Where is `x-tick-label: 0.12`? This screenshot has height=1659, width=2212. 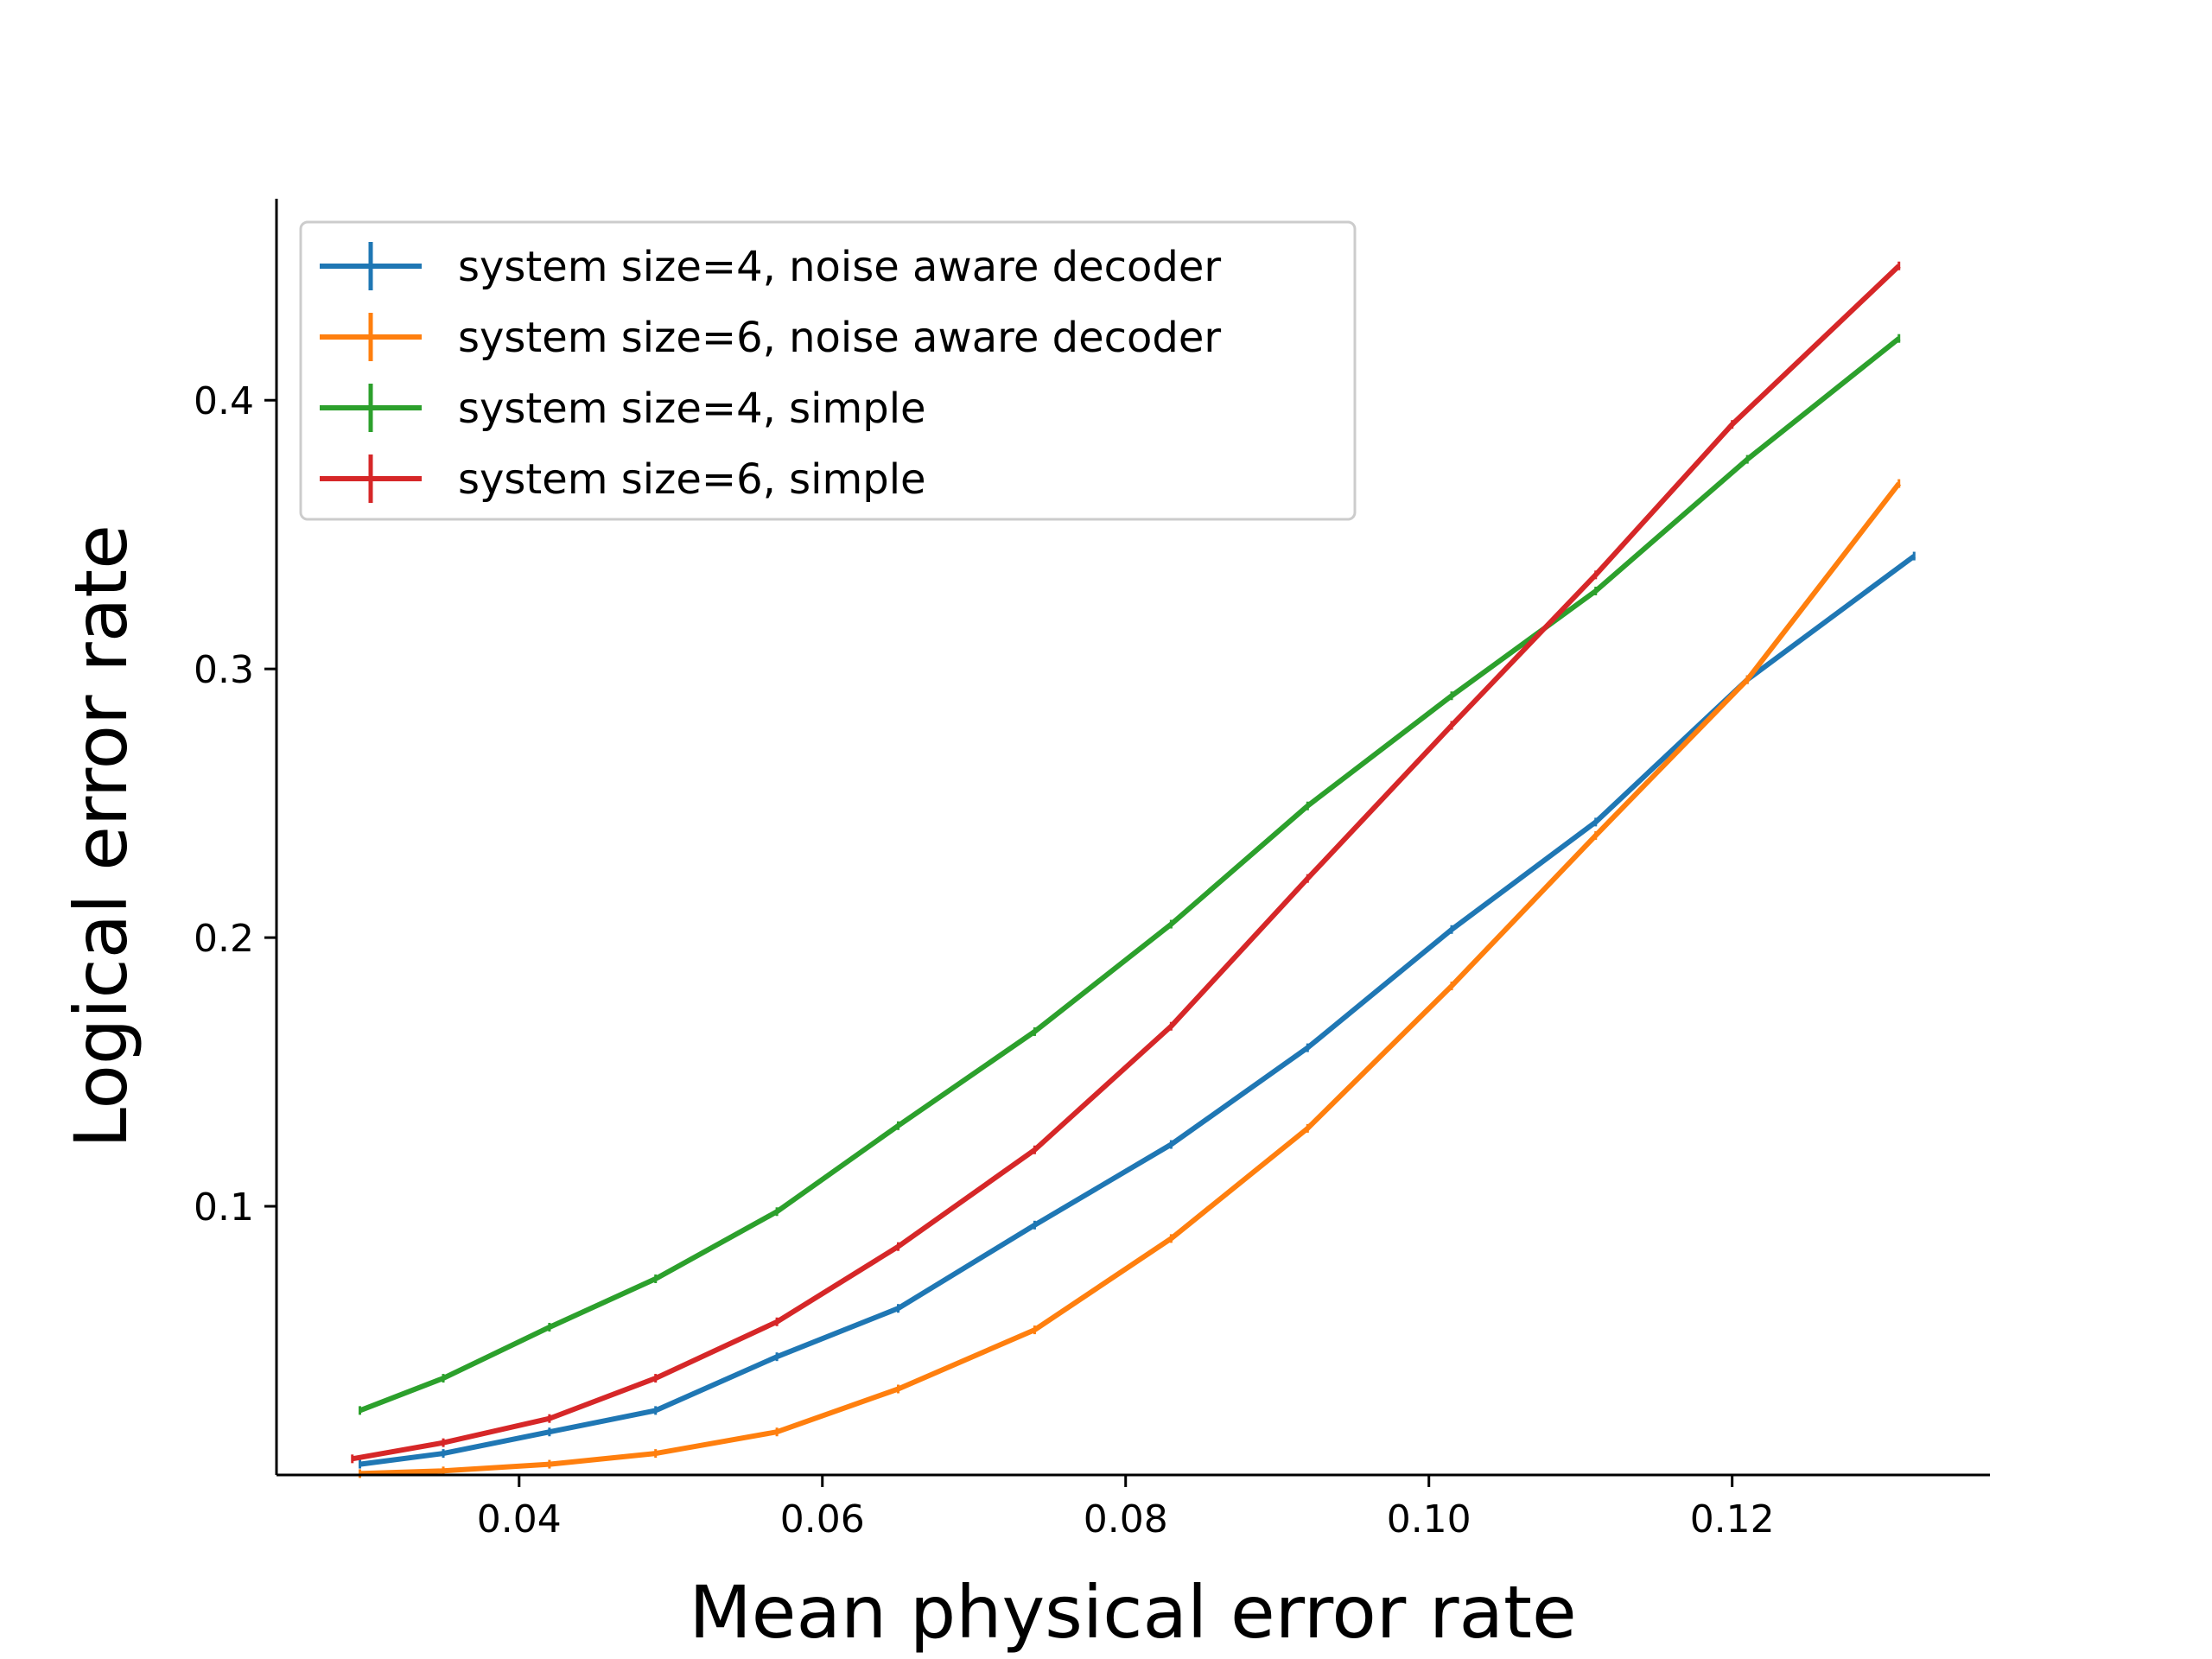 x-tick-label: 0.12 is located at coordinates (1732, 1519).